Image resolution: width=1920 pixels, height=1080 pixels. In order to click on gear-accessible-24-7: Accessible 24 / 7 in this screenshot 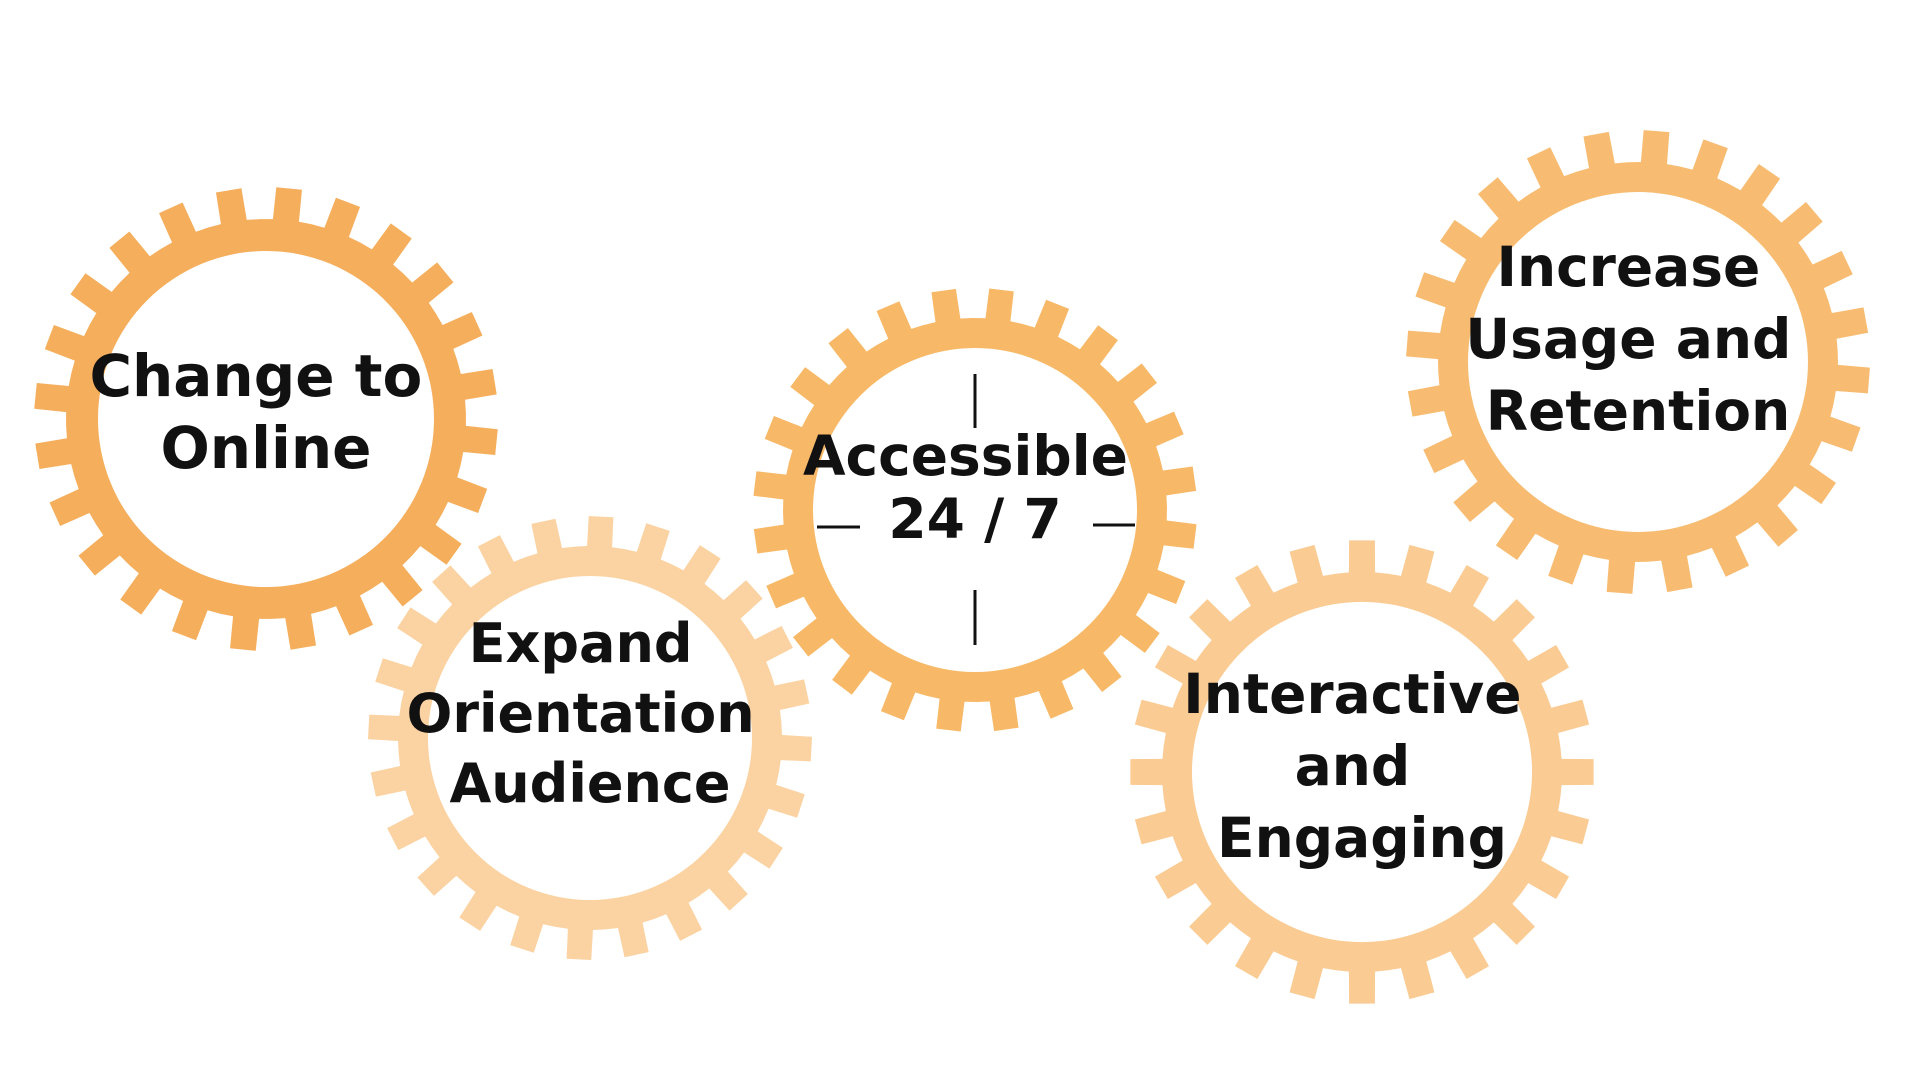, I will do `click(975, 510)`.